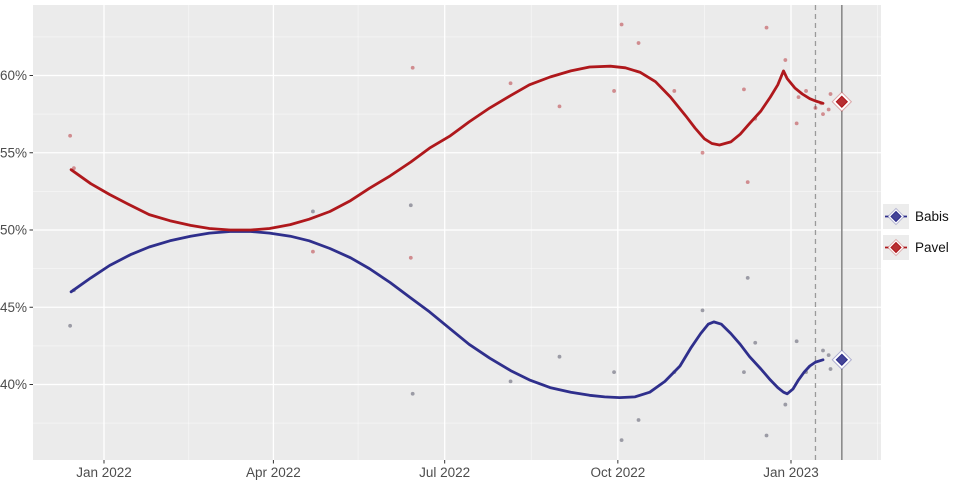  I want to click on result-marker-babis, so click(842, 359).